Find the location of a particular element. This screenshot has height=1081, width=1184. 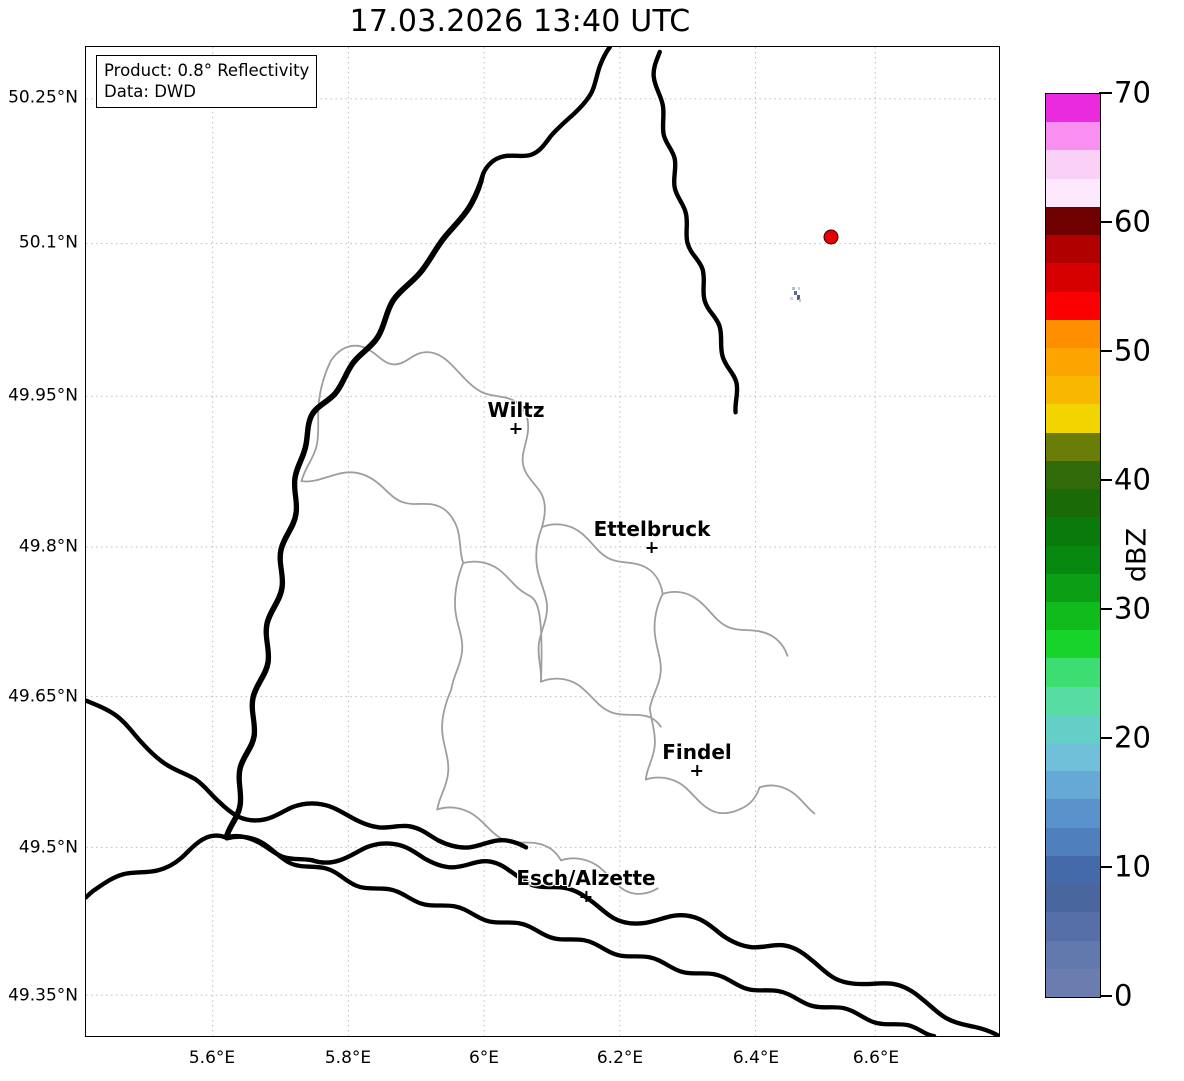

colorbar-tick-label: 10 is located at coordinates (1132, 866).